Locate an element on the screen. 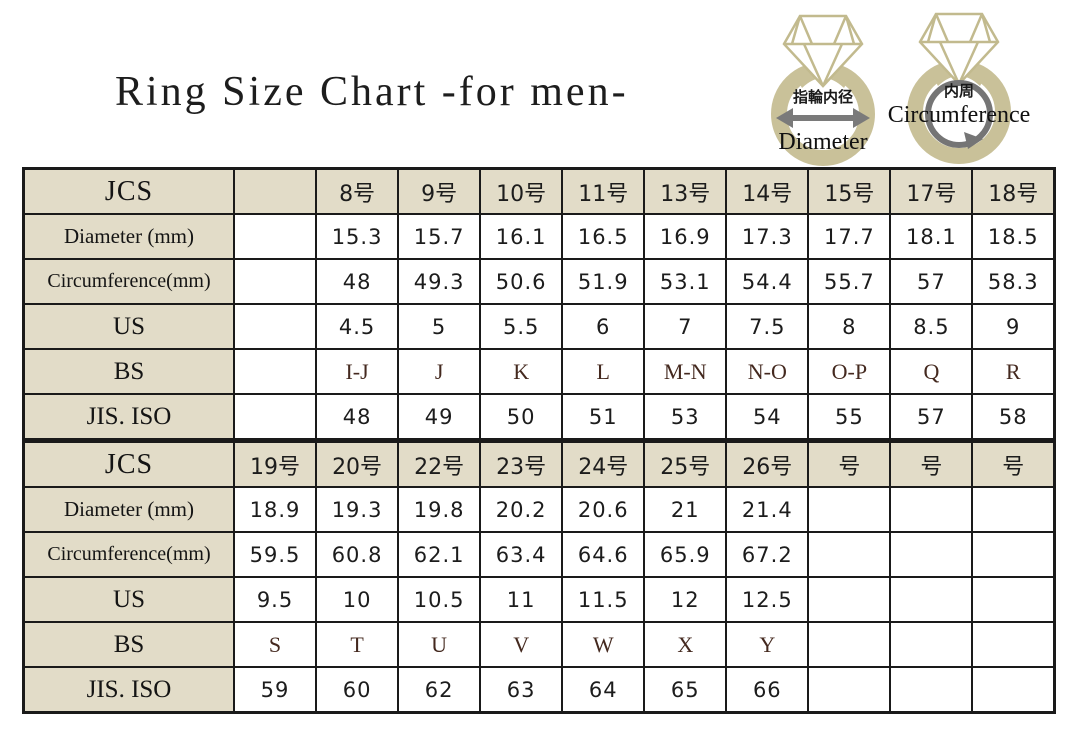 The image size is (1080, 730). value-cell: 50 is located at coordinates (521, 417).